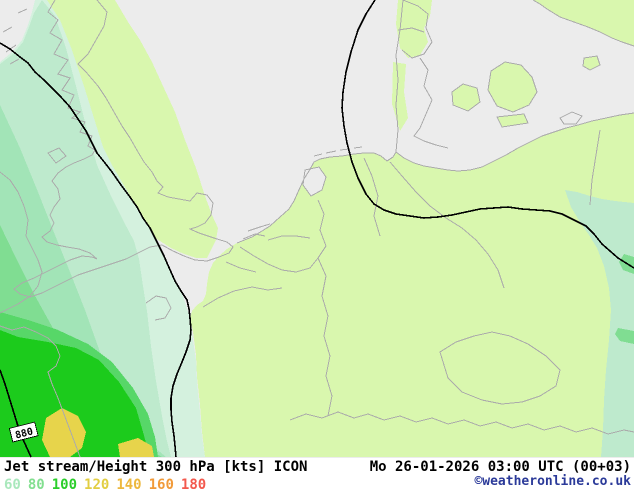 This screenshot has width=634, height=493. I want to click on wind-patch-fyn, so click(466, 97).